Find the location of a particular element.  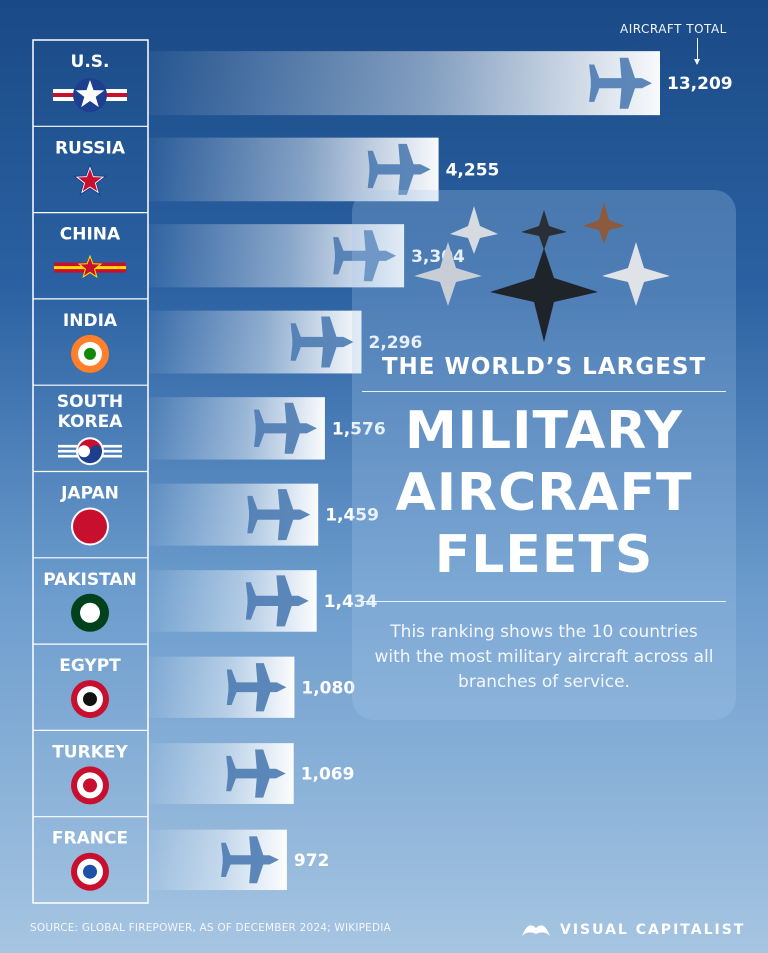

value-label: 1,459 is located at coordinates (352, 516).